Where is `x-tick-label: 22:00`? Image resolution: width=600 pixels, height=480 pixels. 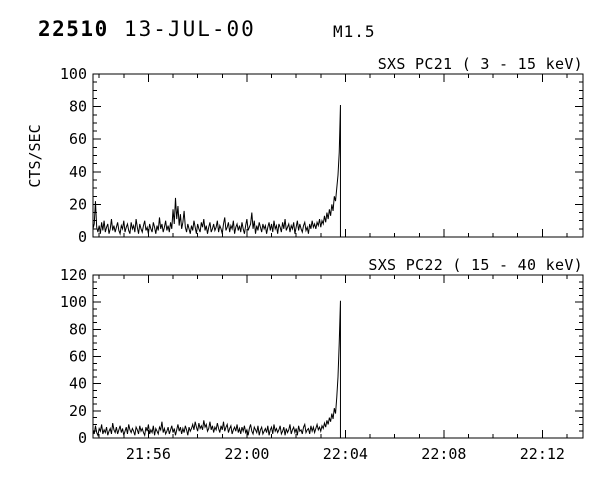 x-tick-label: 22:00 is located at coordinates (246, 454).